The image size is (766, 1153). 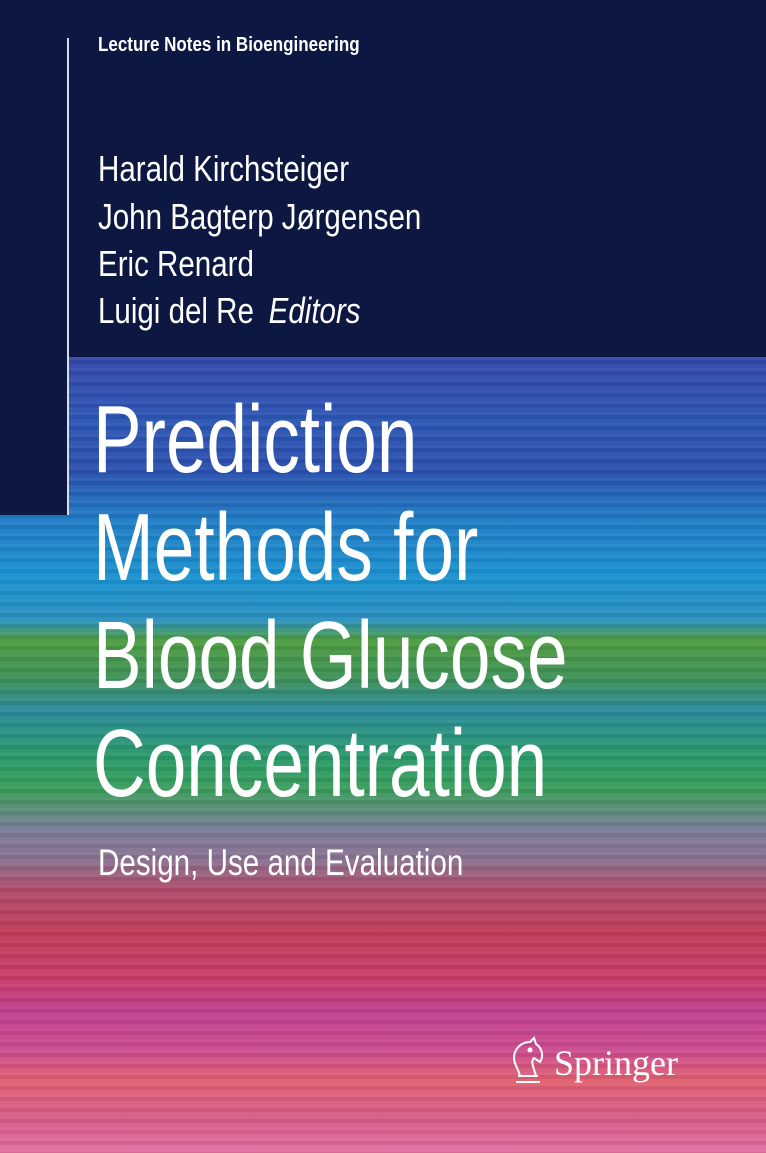 What do you see at coordinates (320, 763) in the screenshot?
I see `title-line: Concentration` at bounding box center [320, 763].